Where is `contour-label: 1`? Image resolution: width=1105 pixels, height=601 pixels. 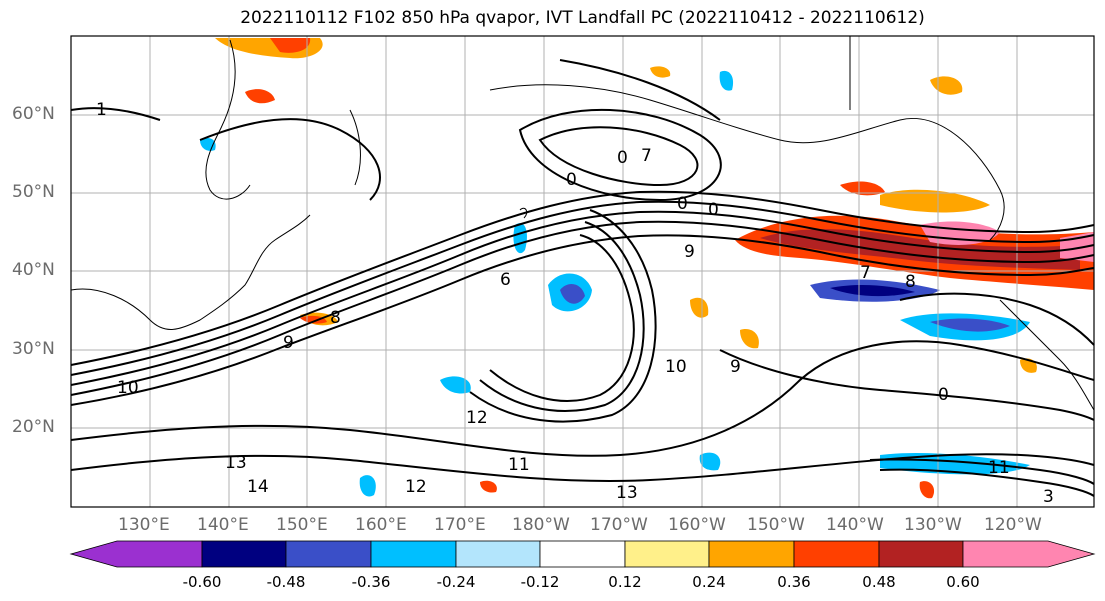
contour-label: 1 is located at coordinates (101, 110).